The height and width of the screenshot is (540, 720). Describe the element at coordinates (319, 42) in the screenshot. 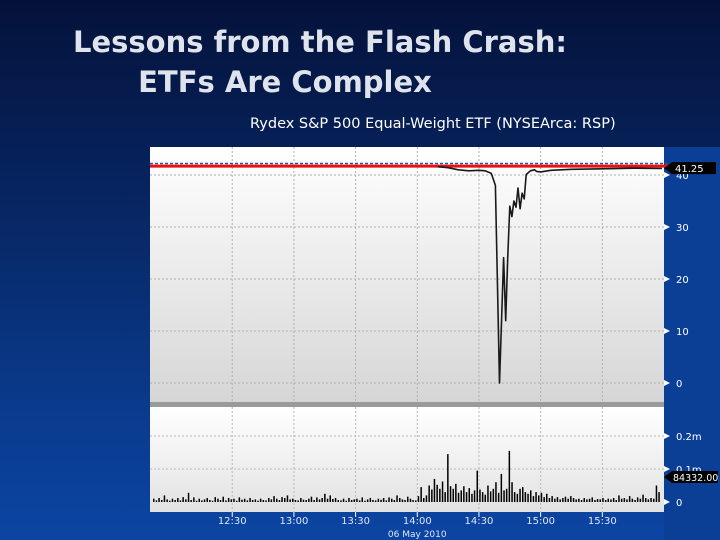

I see `slide-title-line-1: Lessons from the Flash Crash:` at that location.